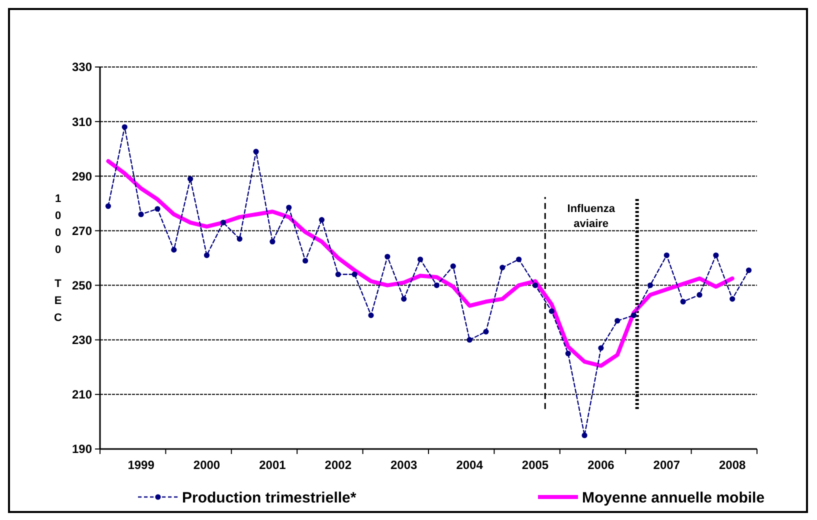 The image size is (817, 520). Describe the element at coordinates (673, 497) in the screenshot. I see `legend-label: Moyenne annuelle mobile` at that location.